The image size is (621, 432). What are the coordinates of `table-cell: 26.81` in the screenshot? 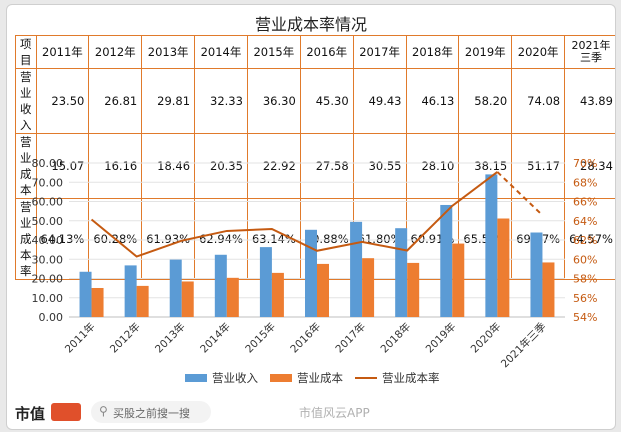 It's located at (115, 101).